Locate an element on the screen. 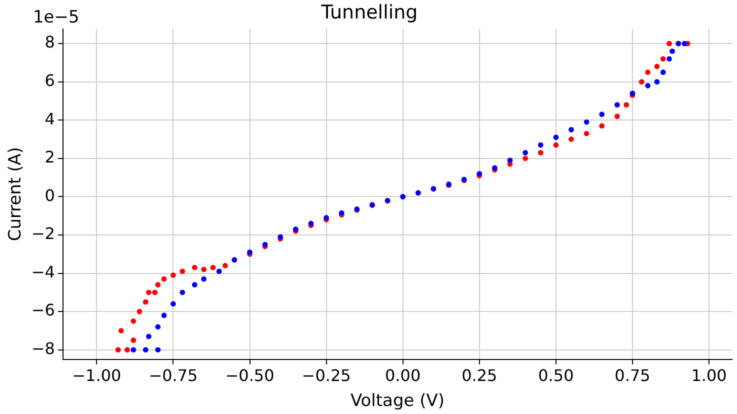  y-tick-label: 6 is located at coordinates (49, 80).